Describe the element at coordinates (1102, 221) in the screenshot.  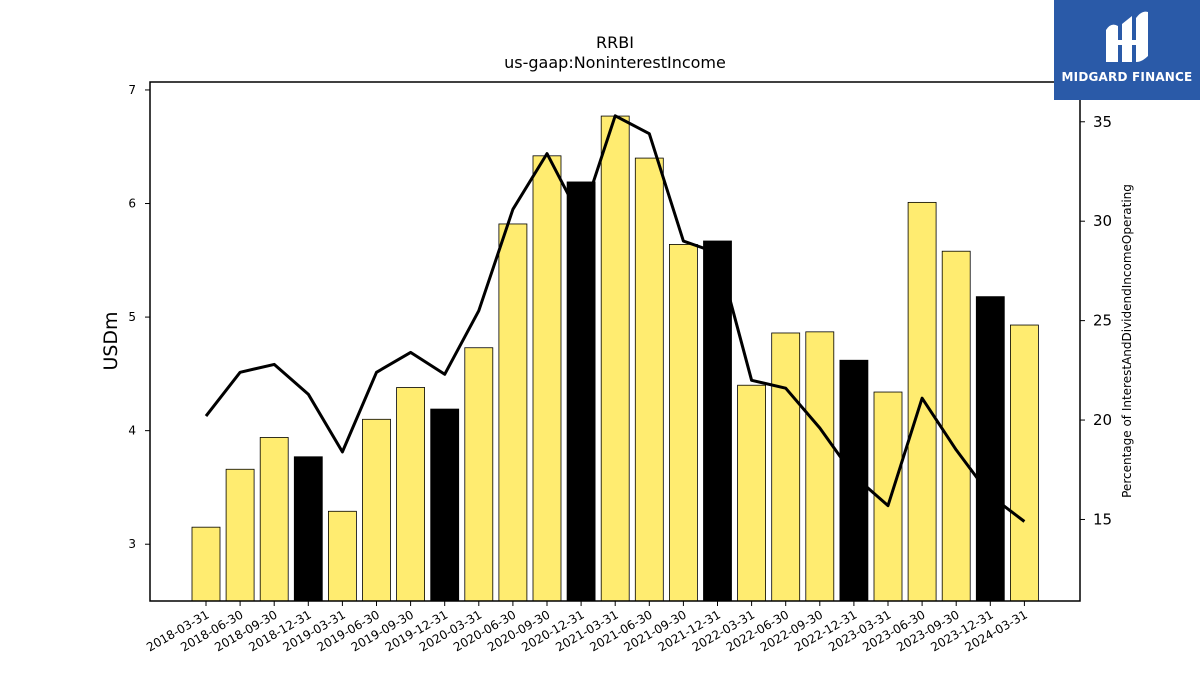
I see `y2-tick-label: 30` at that location.